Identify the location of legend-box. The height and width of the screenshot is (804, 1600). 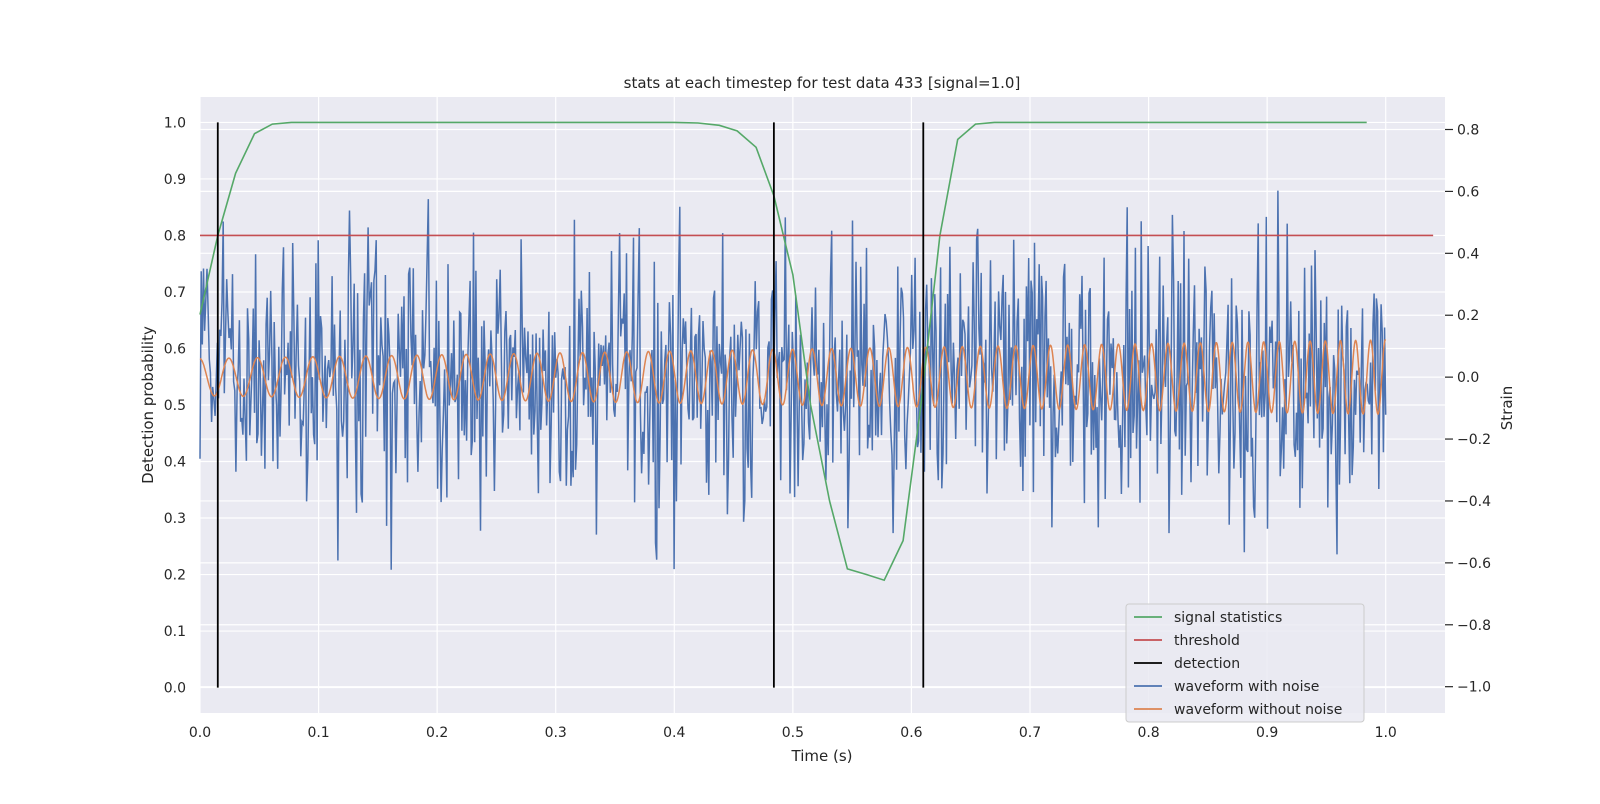
(1245, 663).